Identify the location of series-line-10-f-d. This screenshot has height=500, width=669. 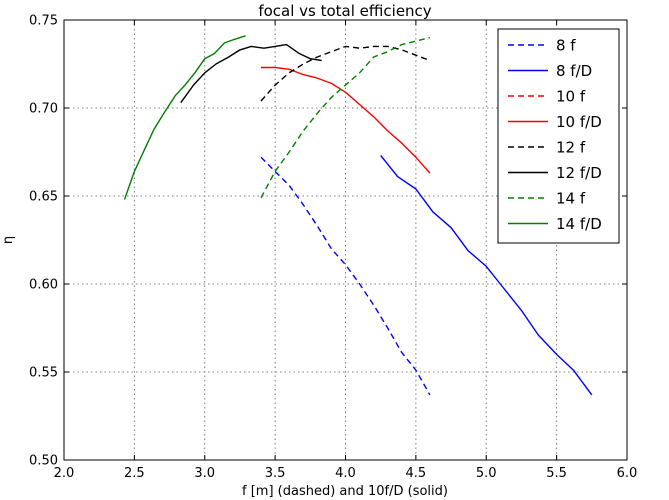
(346, 120).